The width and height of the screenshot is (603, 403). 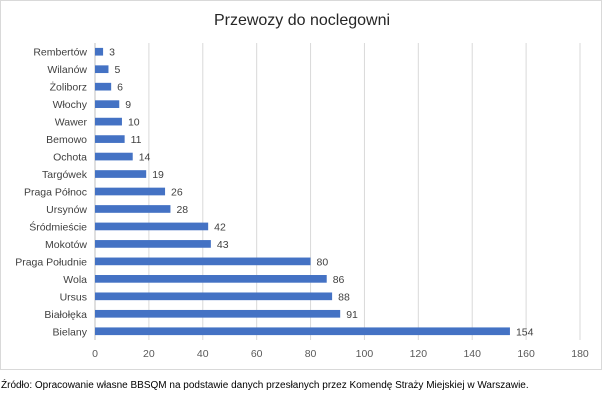 I want to click on data-label: 42, so click(x=220, y=227).